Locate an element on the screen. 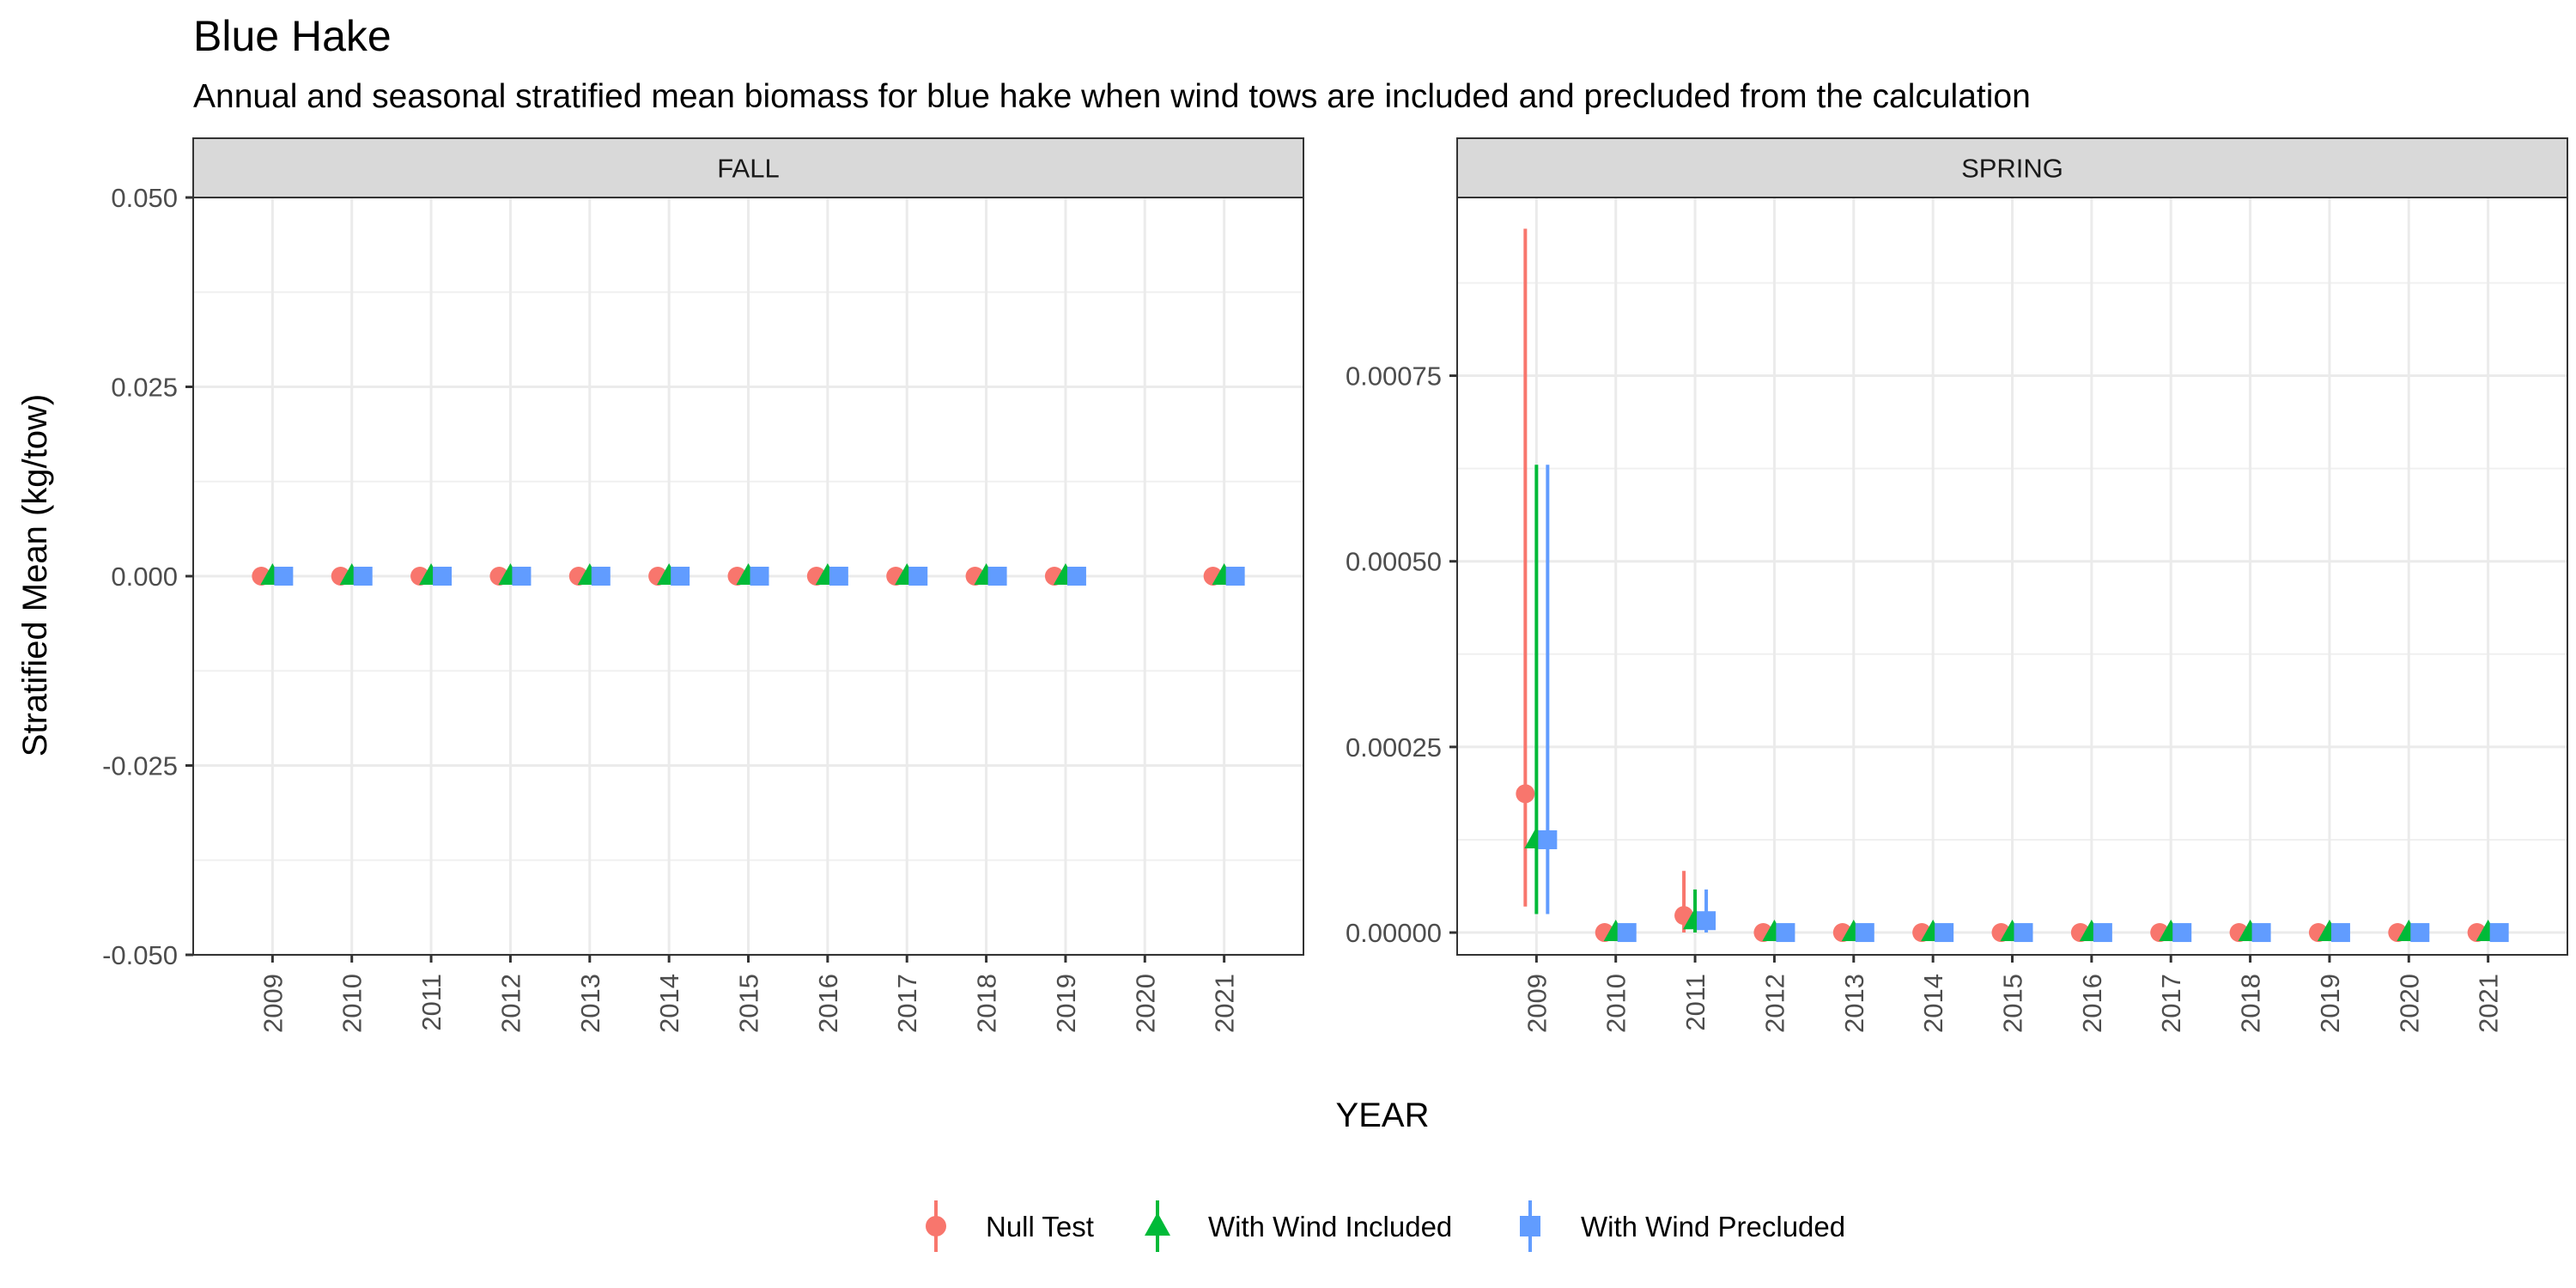 The height and width of the screenshot is (1288, 2576). chart-title: Blue Hake is located at coordinates (292, 36).